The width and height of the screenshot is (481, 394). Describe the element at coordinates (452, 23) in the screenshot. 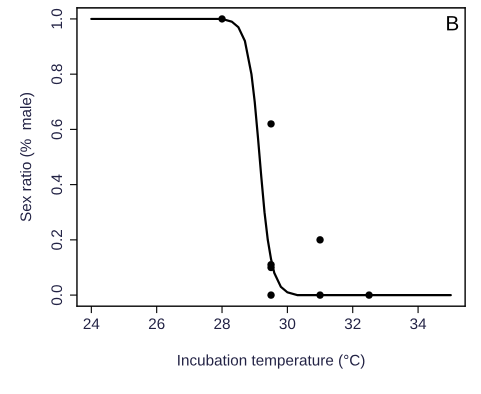

I see `annotation: B` at that location.